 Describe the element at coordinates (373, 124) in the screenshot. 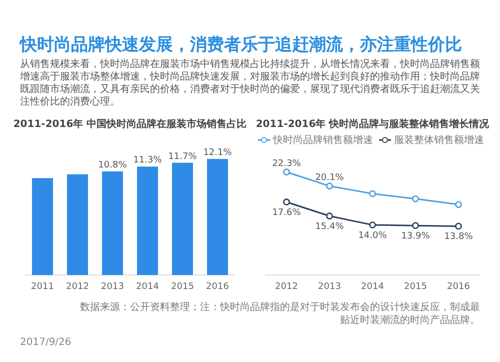

I see `chart-title: 2011-2016年 快时尚品牌与服装整体销售增长情况` at that location.